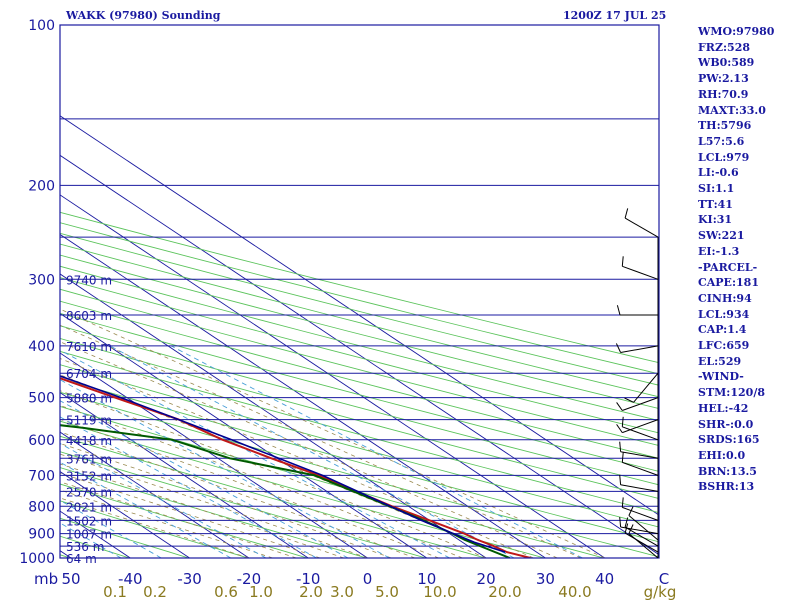 This screenshot has height=600, width=800. Describe the element at coordinates (143, 15) in the screenshot. I see `sounding-title: WAKK (97980) Sounding` at that location.